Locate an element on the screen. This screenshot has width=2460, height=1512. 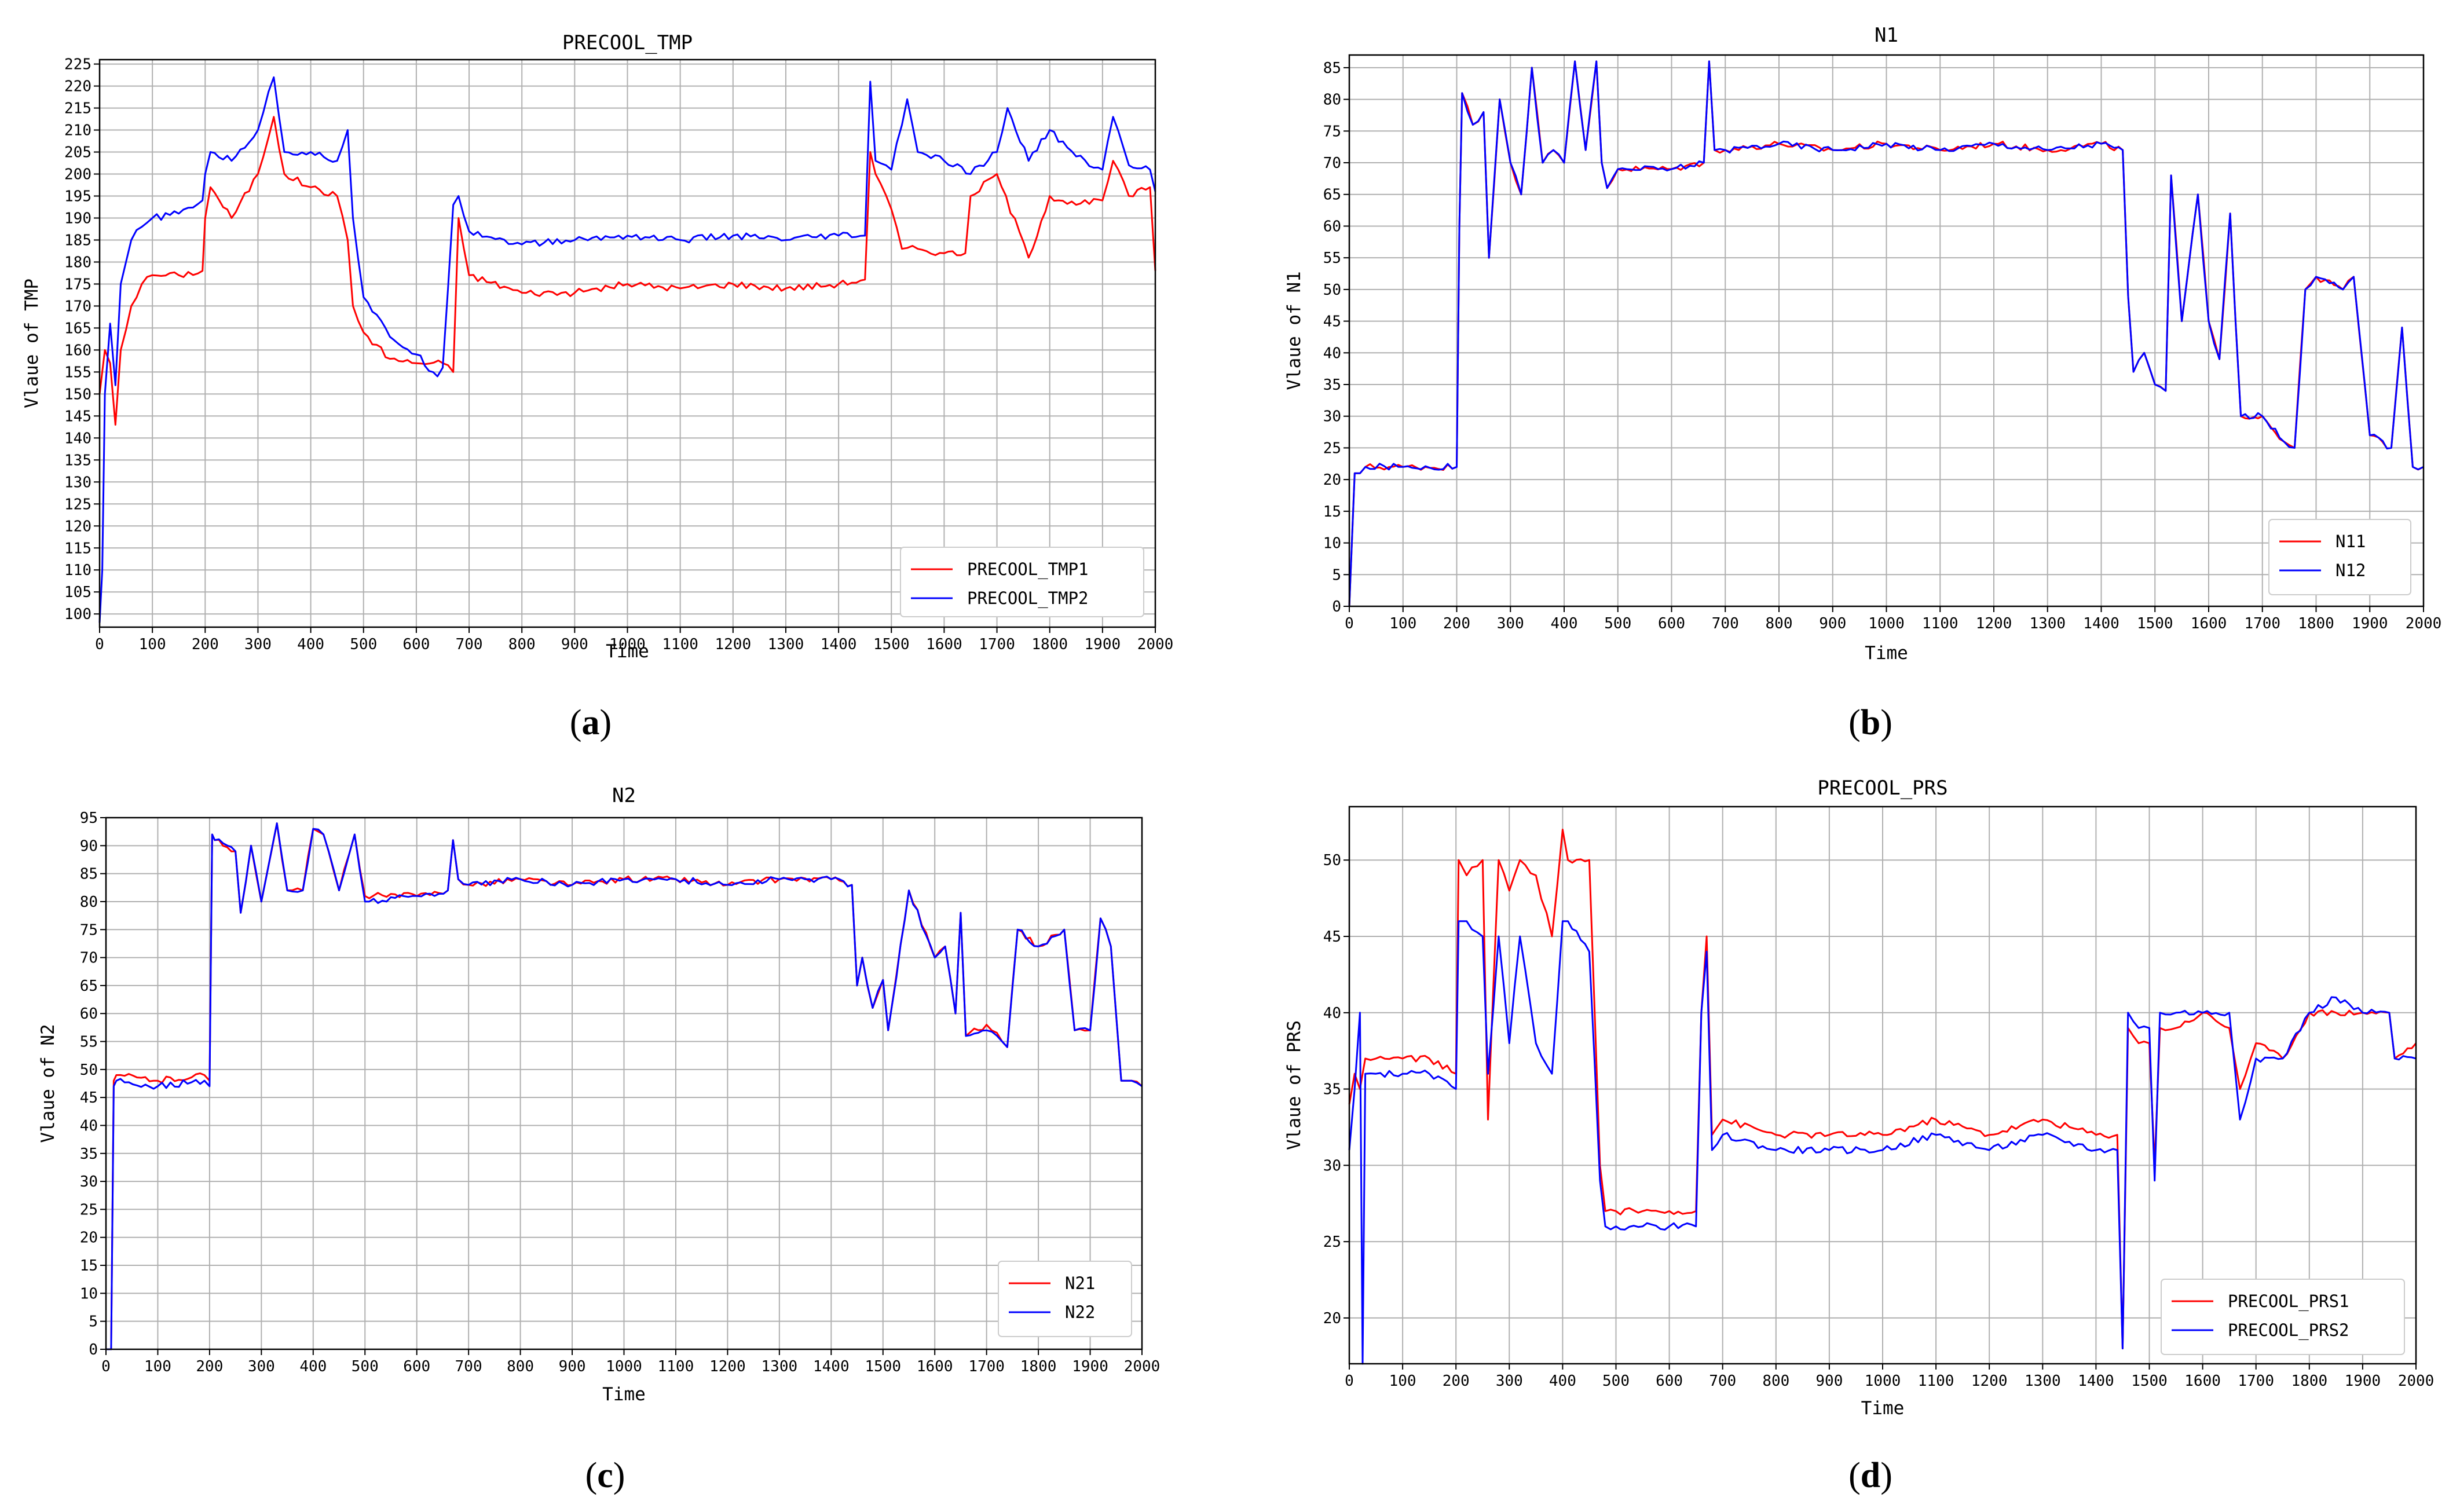
y-tick-label: 200 is located at coordinates (77, 175).